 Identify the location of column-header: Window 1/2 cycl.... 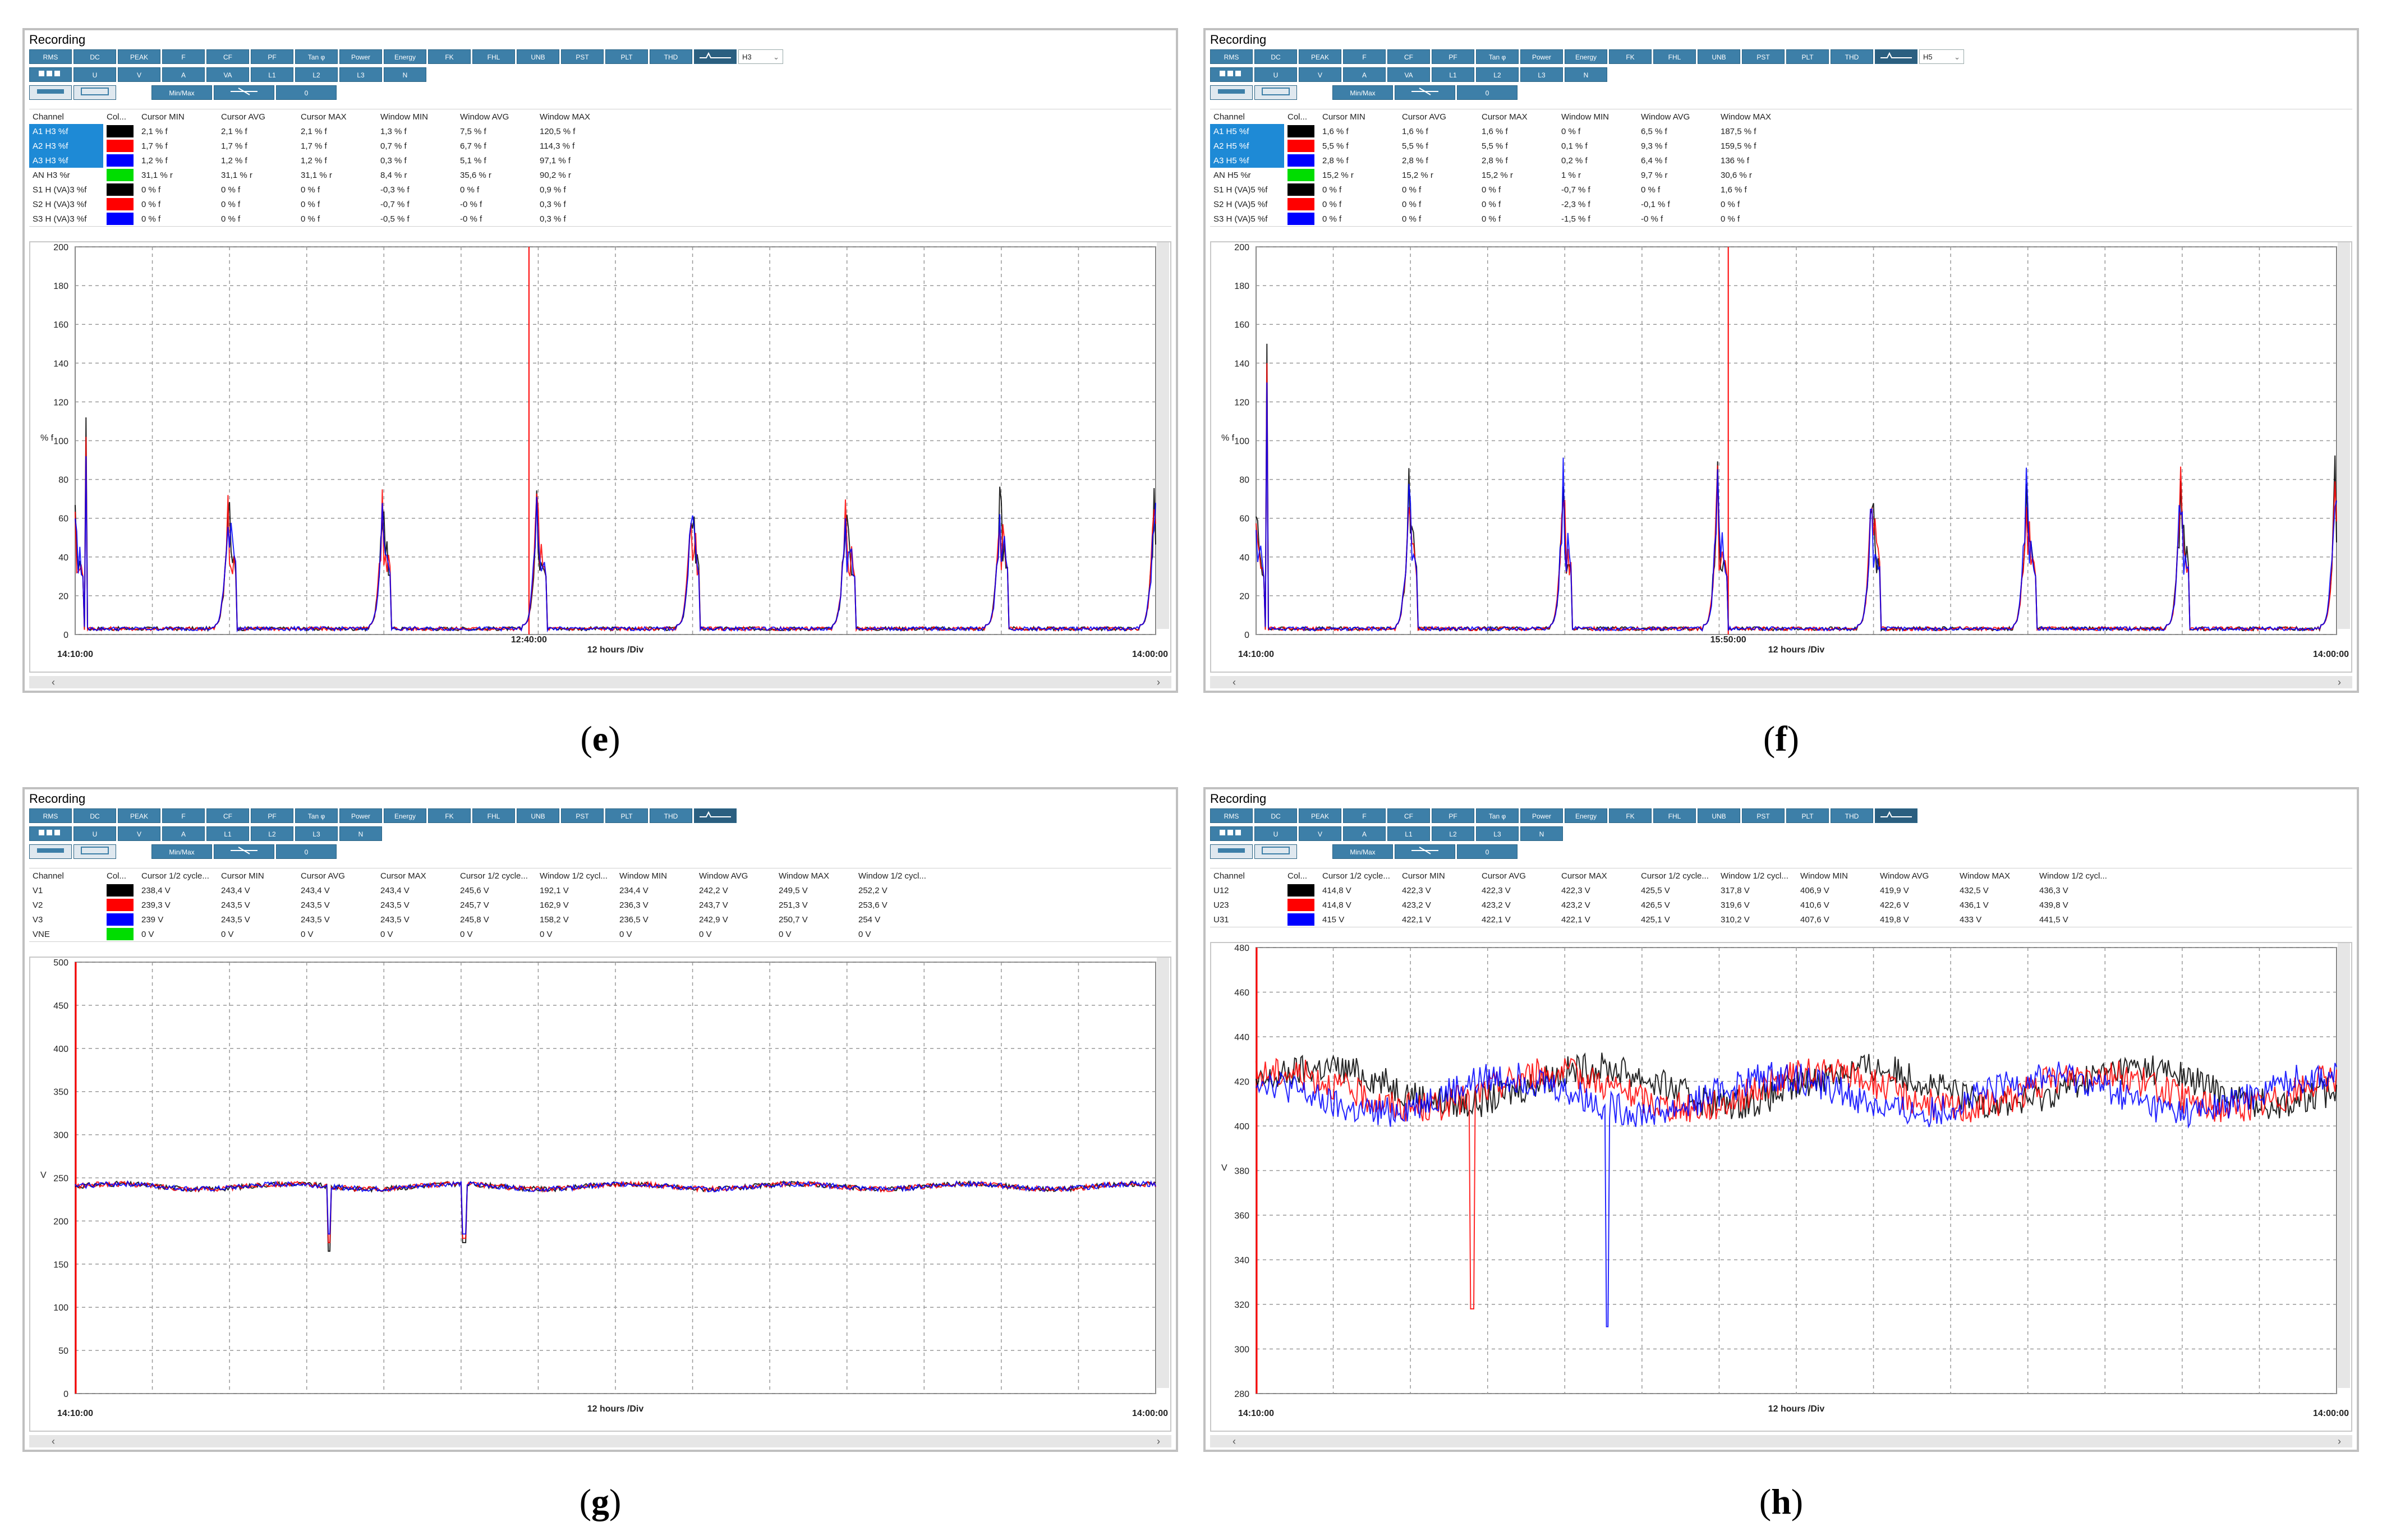
(574, 876).